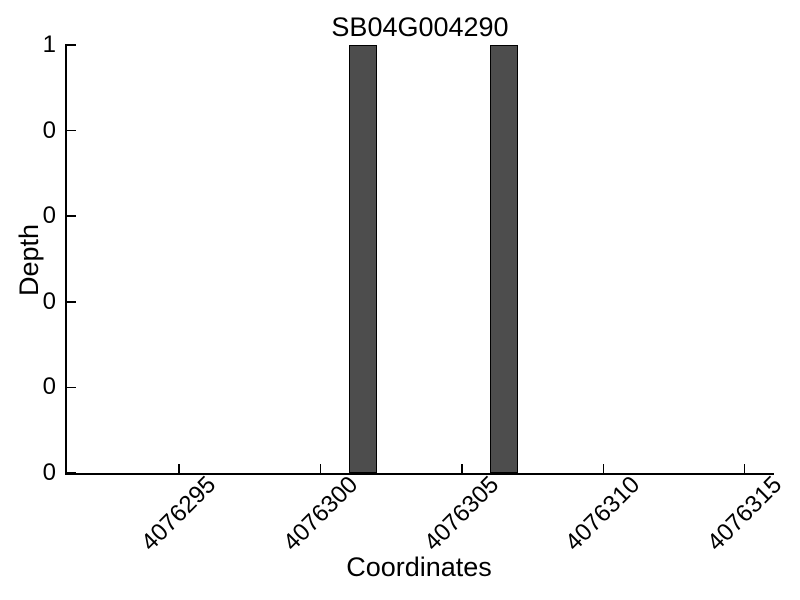 This screenshot has width=800, height=600. Describe the element at coordinates (66, 259) in the screenshot. I see `y-axis-spine` at that location.